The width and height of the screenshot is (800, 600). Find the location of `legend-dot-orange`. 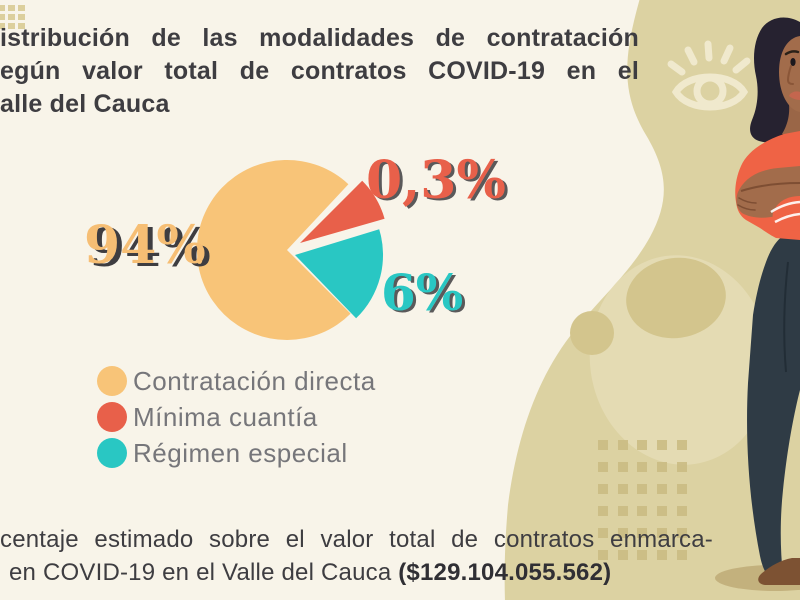

legend-dot-orange is located at coordinates (112, 381).